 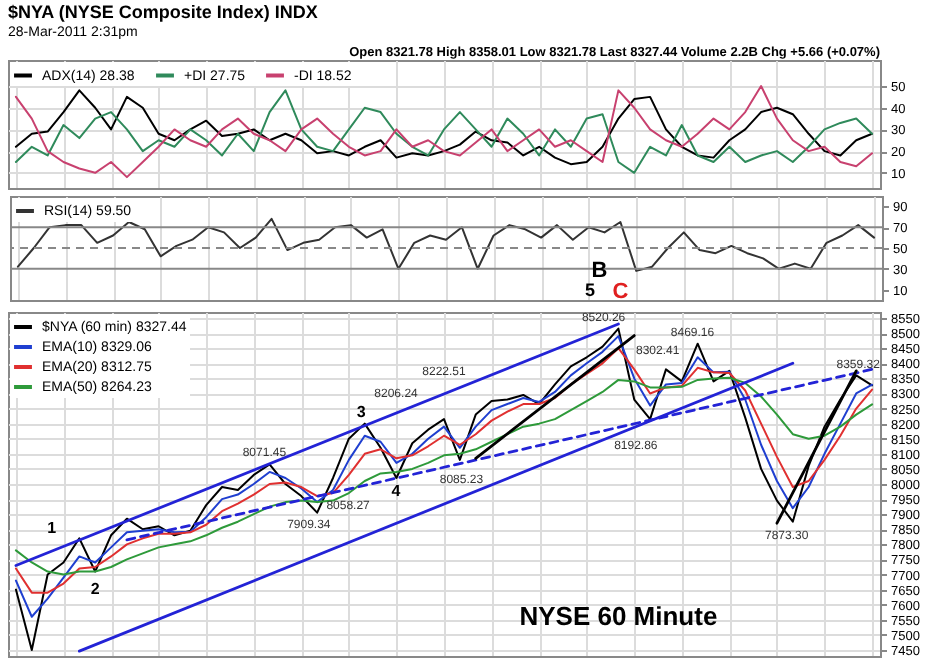 What do you see at coordinates (618, 615) in the screenshot?
I see `annotation: NYSE 60 Minute` at bounding box center [618, 615].